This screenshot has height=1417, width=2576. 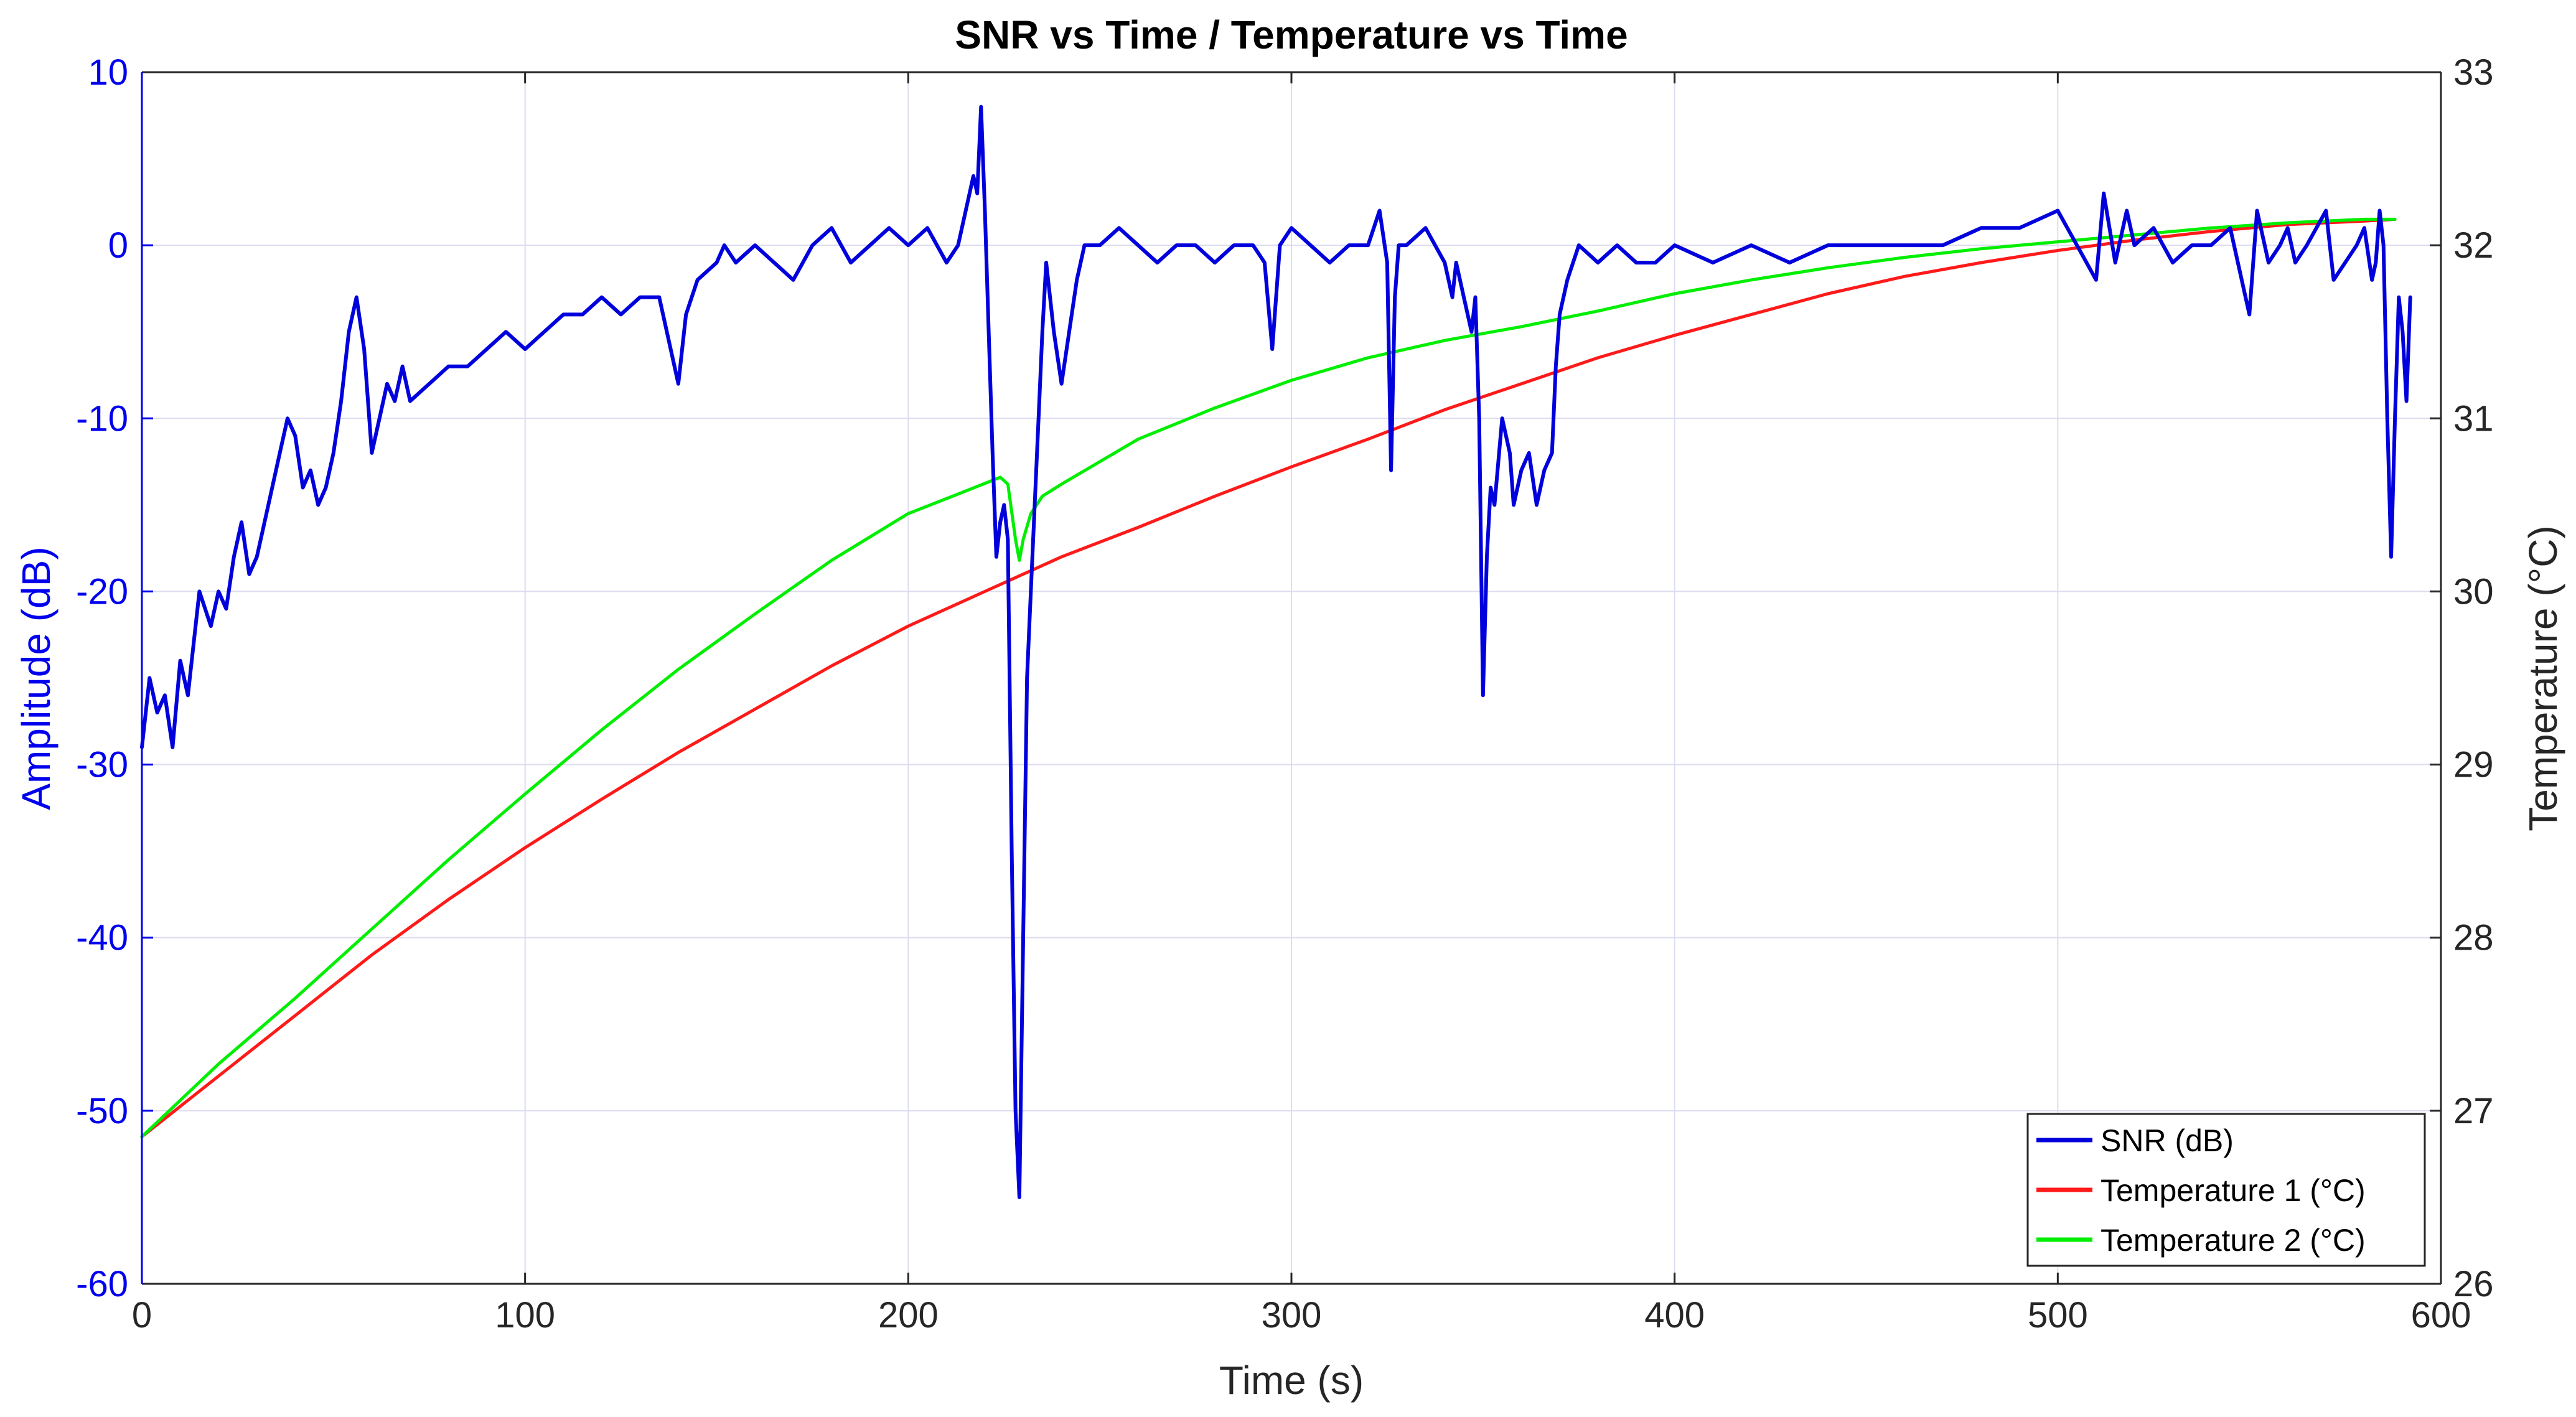 I want to click on y-right-tick-label: 33, so click(x=2473, y=72).